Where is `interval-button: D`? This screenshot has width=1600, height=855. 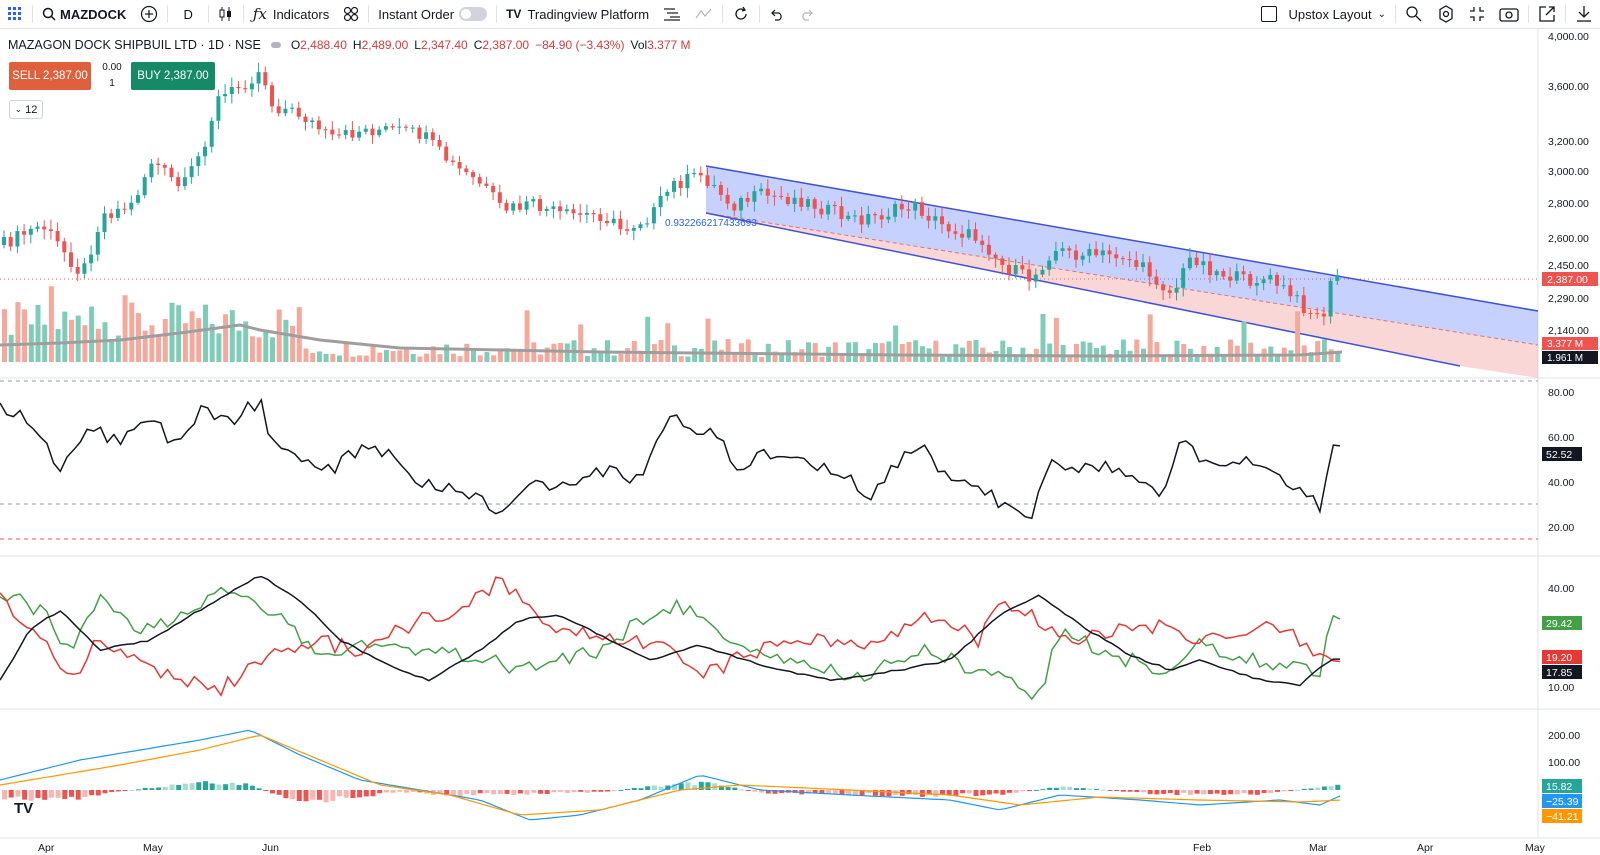 interval-button: D is located at coordinates (187, 14).